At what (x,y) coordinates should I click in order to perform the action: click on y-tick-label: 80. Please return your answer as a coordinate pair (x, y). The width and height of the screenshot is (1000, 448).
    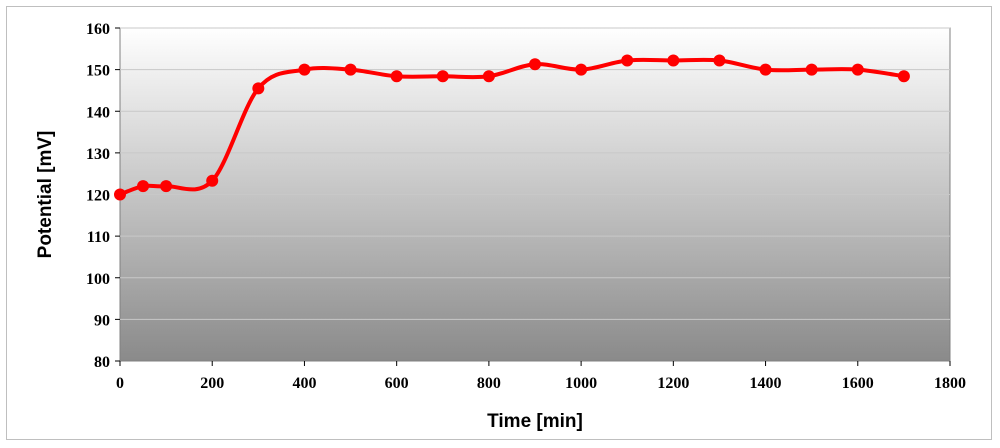
    Looking at the image, I should click on (102, 362).